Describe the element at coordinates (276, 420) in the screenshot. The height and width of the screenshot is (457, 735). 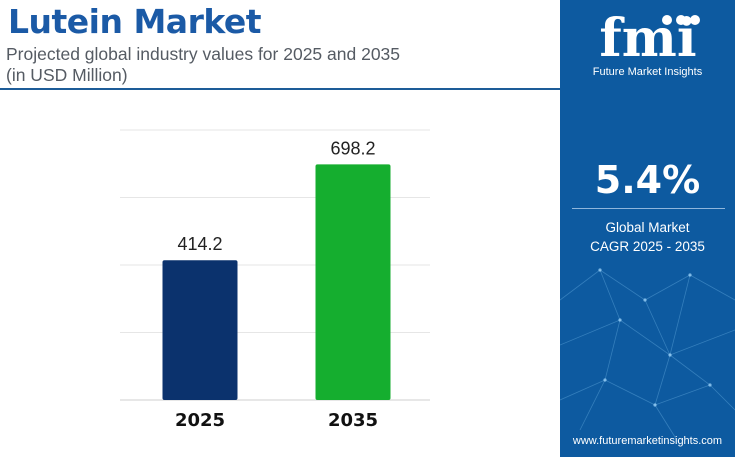
I see `chart-x-tick-labels: 2025 2035` at that location.